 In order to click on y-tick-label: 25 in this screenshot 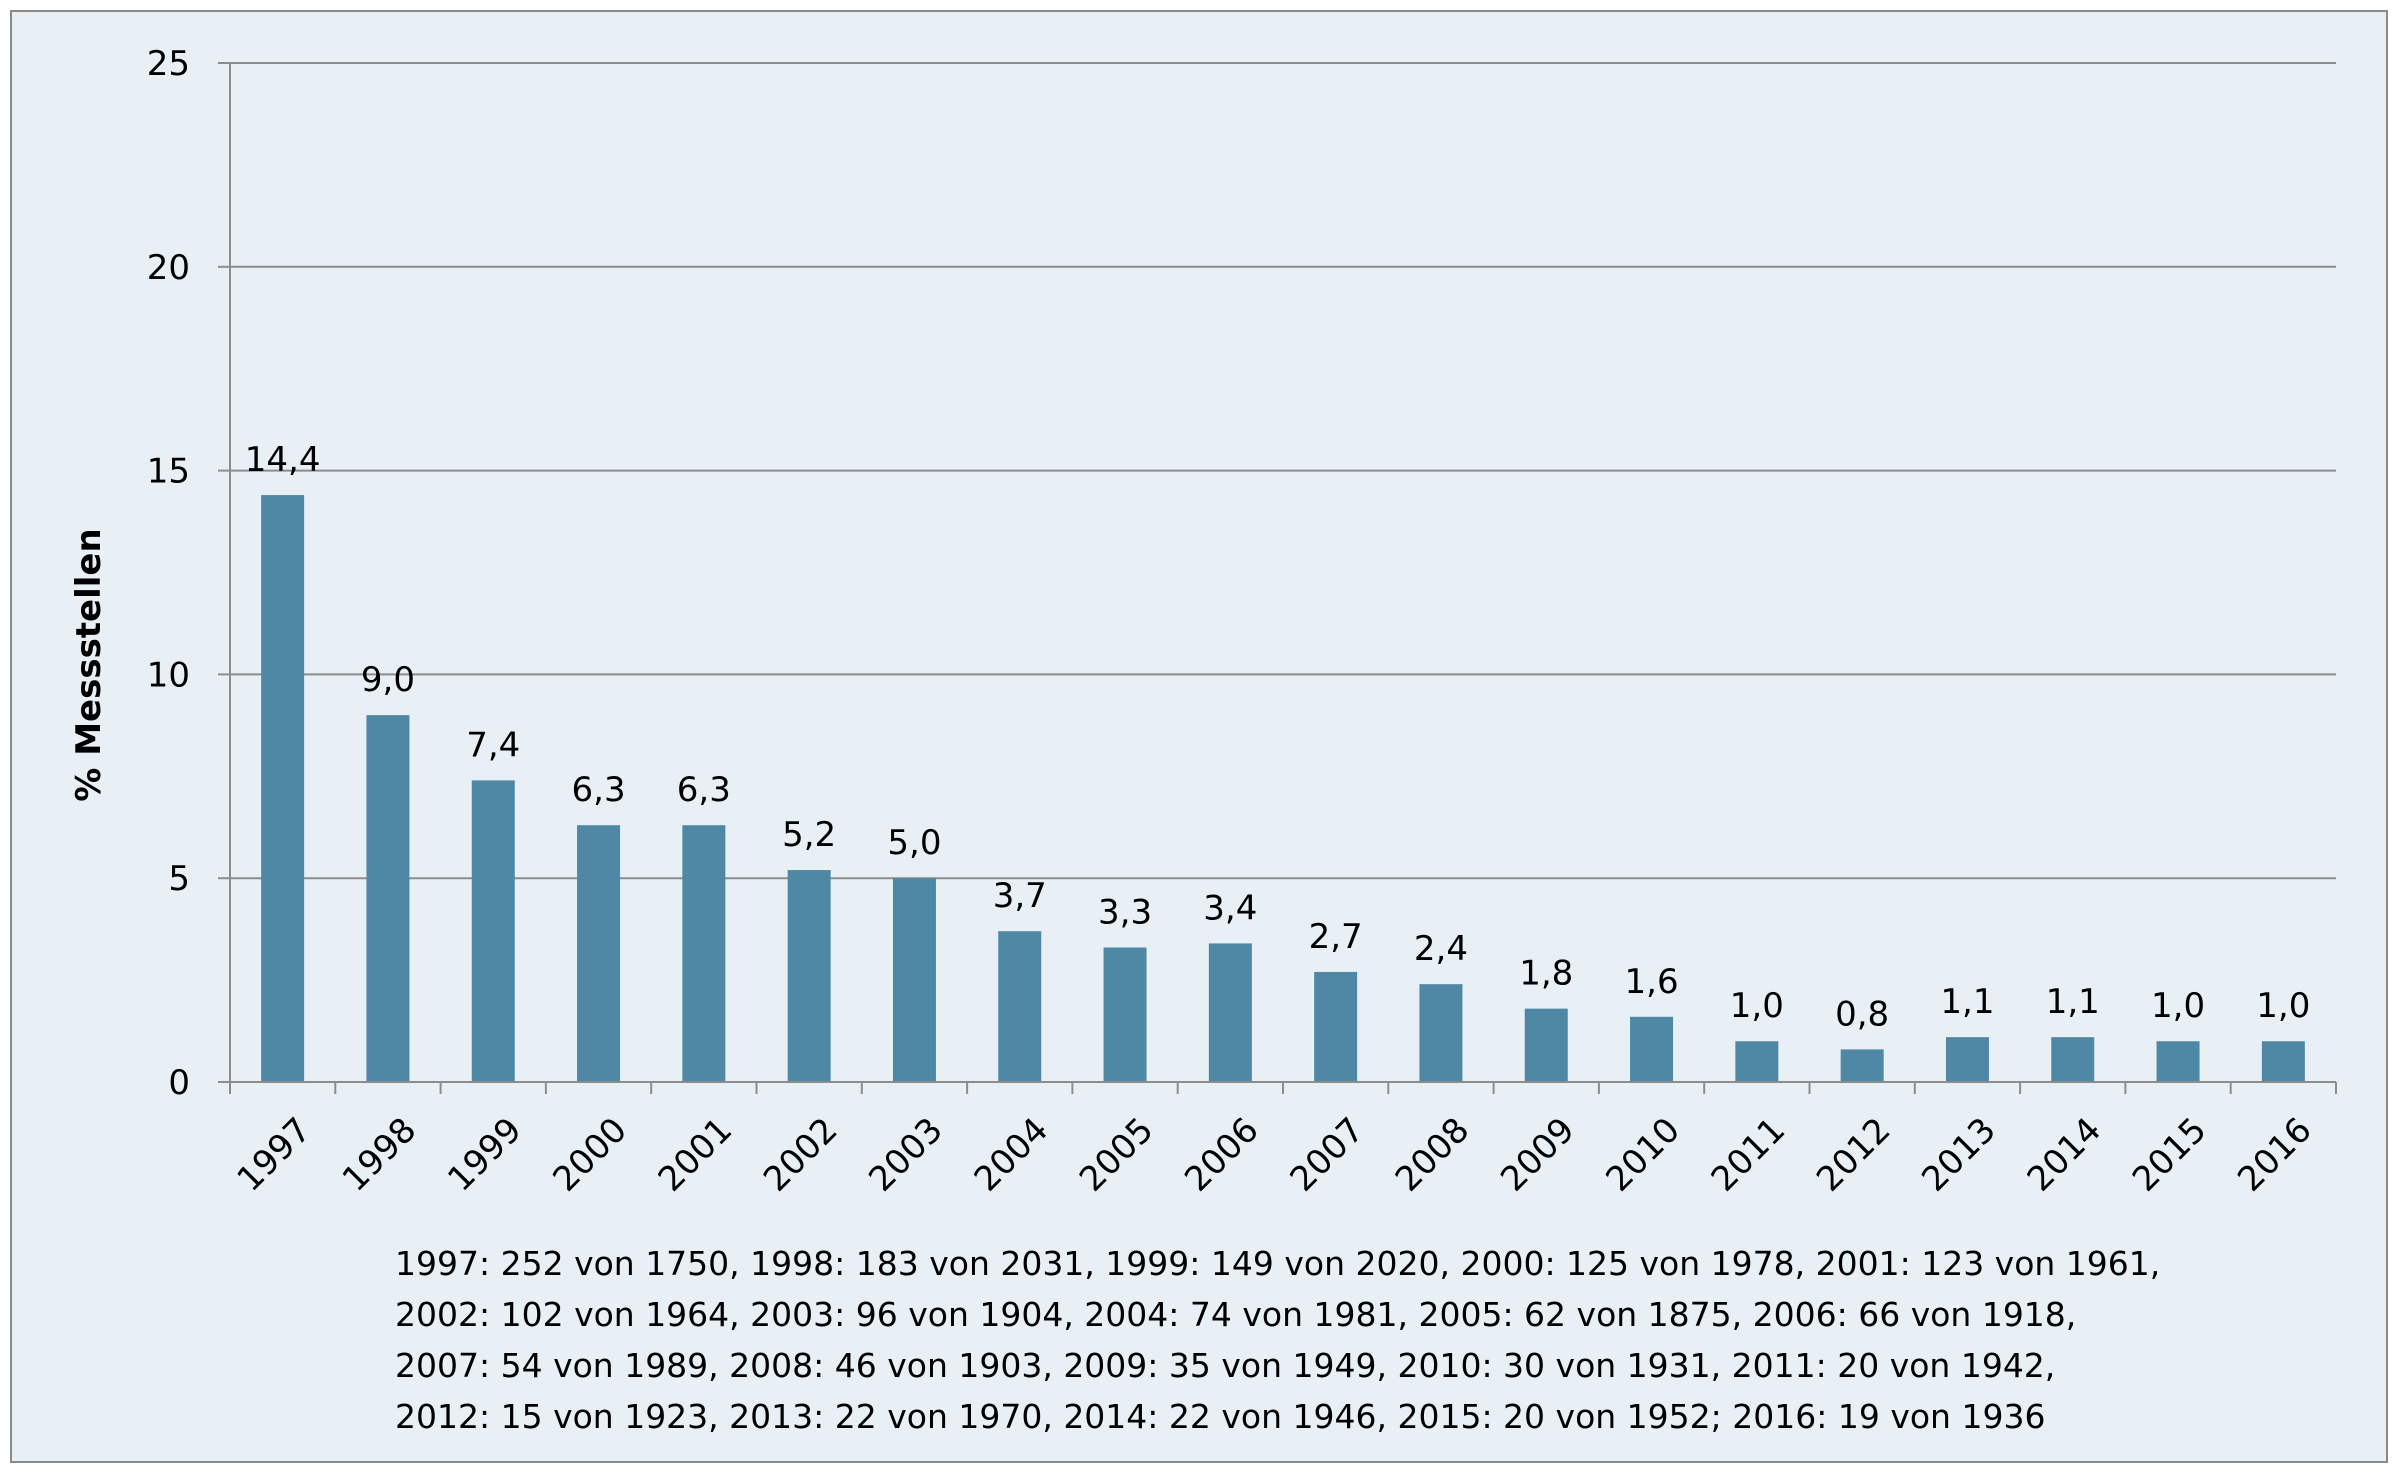, I will do `click(168, 64)`.